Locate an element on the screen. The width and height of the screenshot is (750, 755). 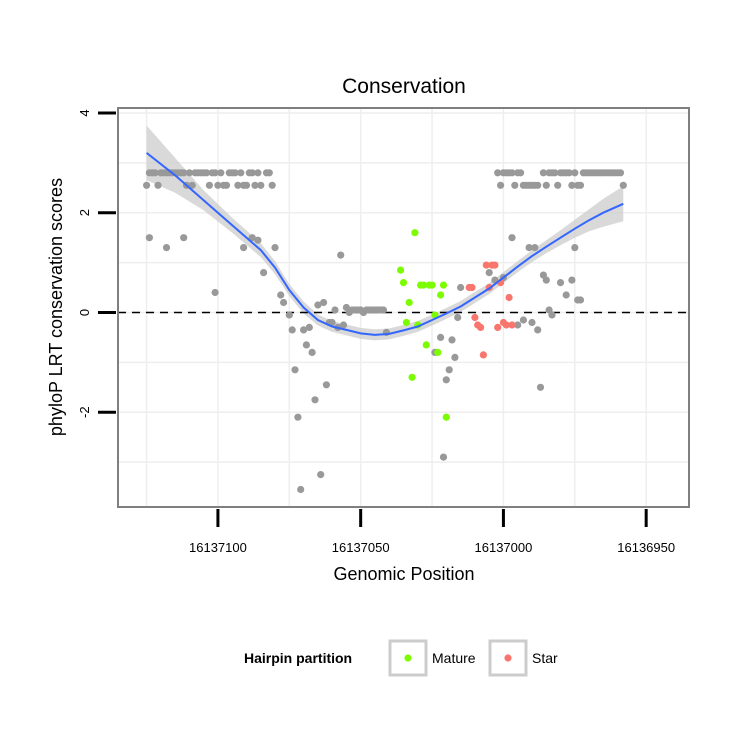
y-tick-label: 4 is located at coordinates (84, 112).